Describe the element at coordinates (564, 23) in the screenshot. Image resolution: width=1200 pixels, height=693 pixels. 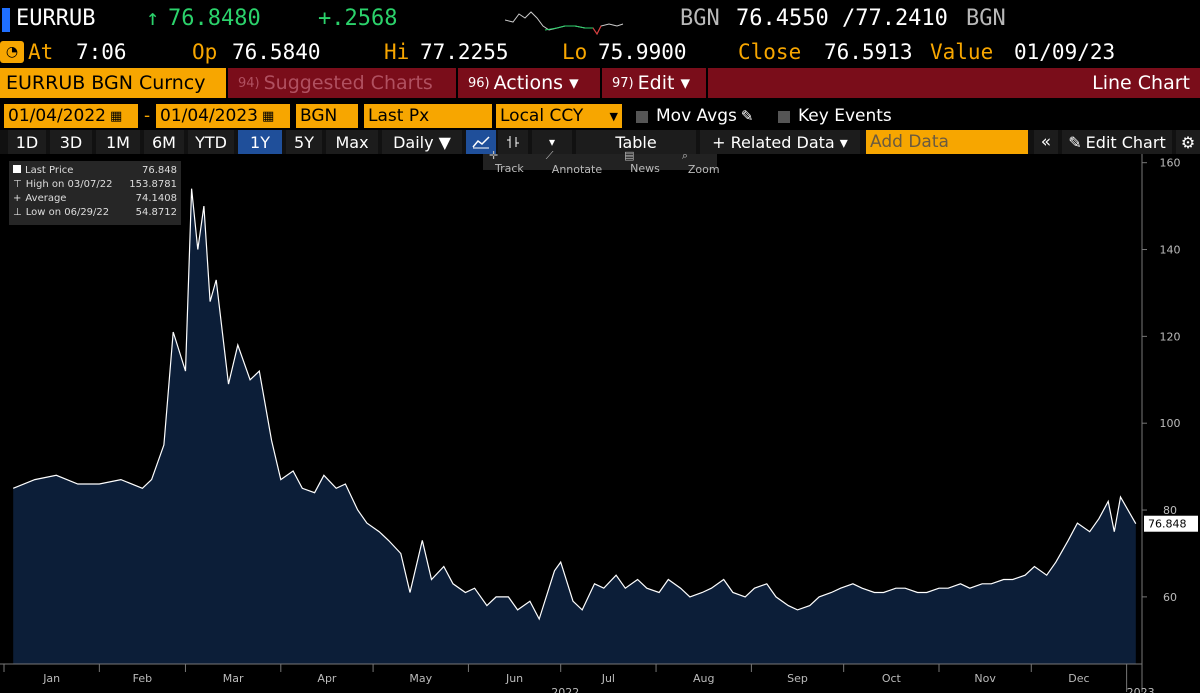
I see `sparkline` at that location.